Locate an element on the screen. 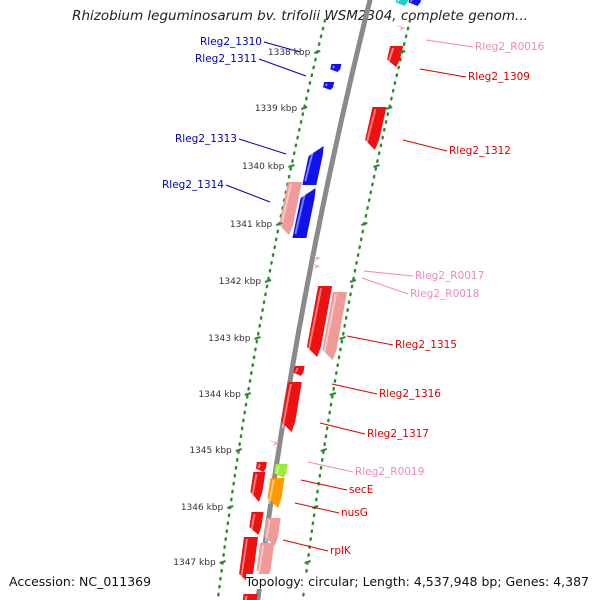  gene-rpla is located at coordinates (248, 560).